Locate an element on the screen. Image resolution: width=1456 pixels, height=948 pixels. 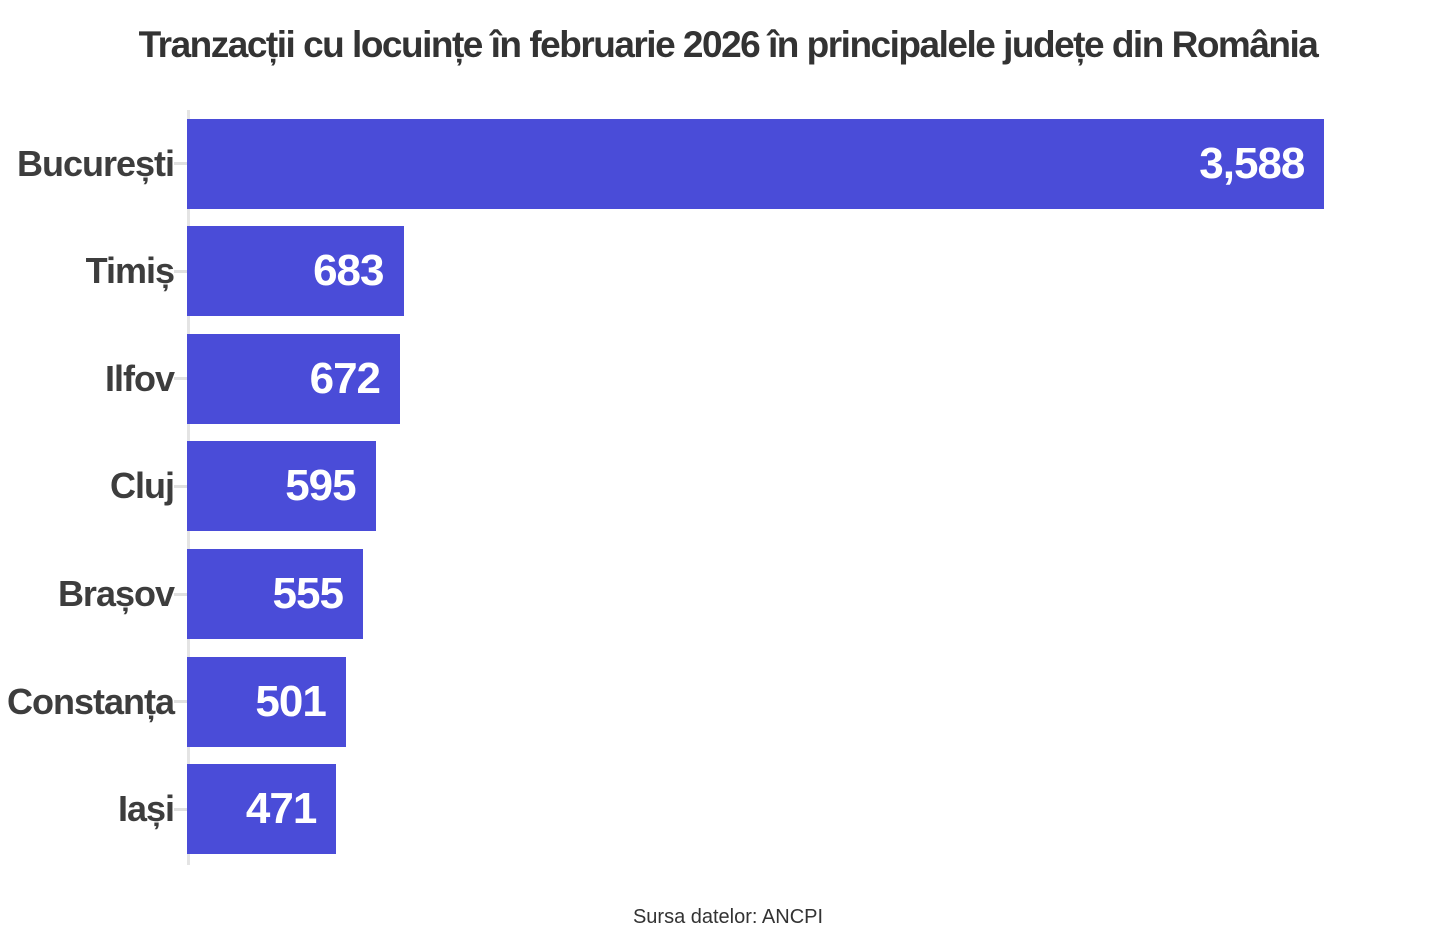
category-label: Timiș is located at coordinates (130, 271).